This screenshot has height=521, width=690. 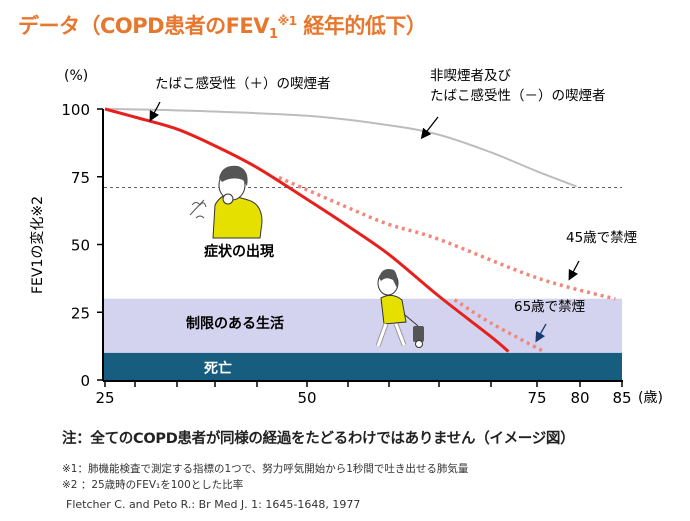 What do you see at coordinates (549, 307) in the screenshot?
I see `label-quit-65: 65歳で禁煙` at bounding box center [549, 307].